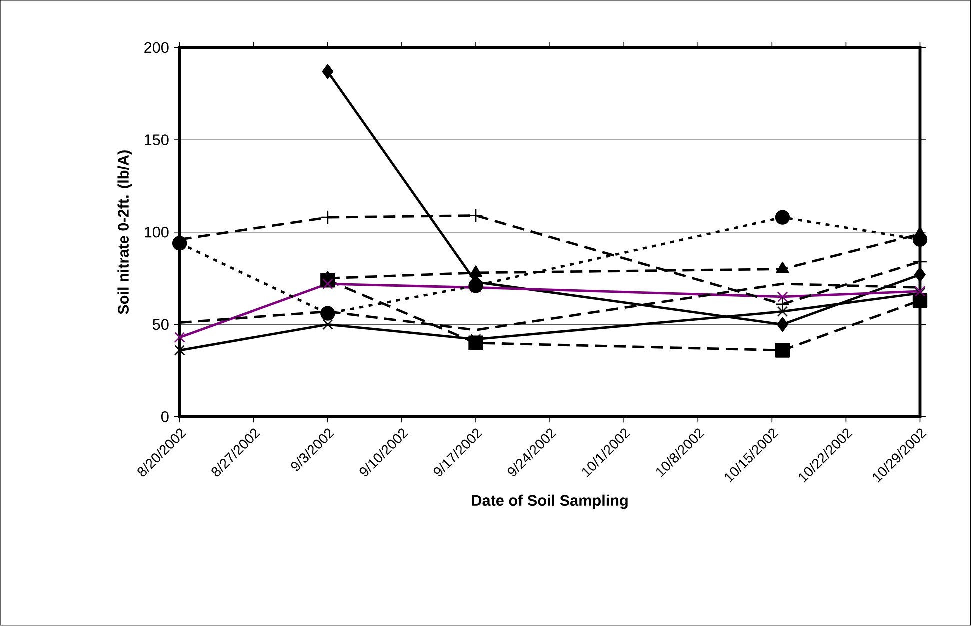 Image resolution: width=971 pixels, height=626 pixels. What do you see at coordinates (125, 232) in the screenshot?
I see `y-axis-title: Soil nitrate 0-2ft. (lb/A)` at bounding box center [125, 232].